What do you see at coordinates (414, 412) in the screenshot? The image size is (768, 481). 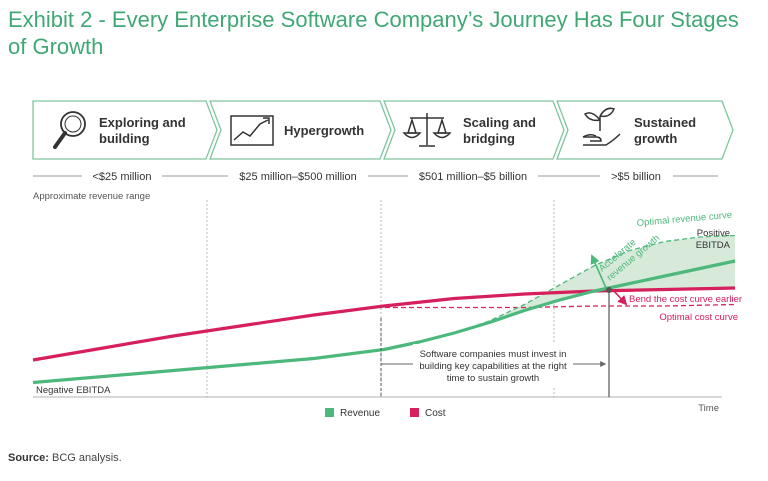 I see `legend-cost-swatch` at bounding box center [414, 412].